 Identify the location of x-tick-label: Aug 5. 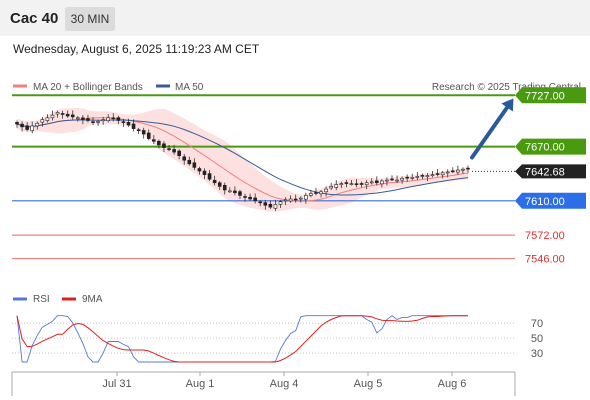
(368, 384).